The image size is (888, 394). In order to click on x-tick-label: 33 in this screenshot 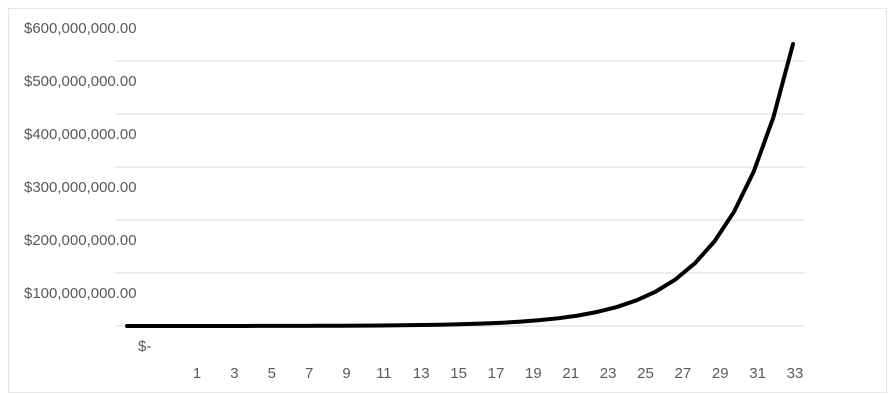, I will do `click(795, 373)`.